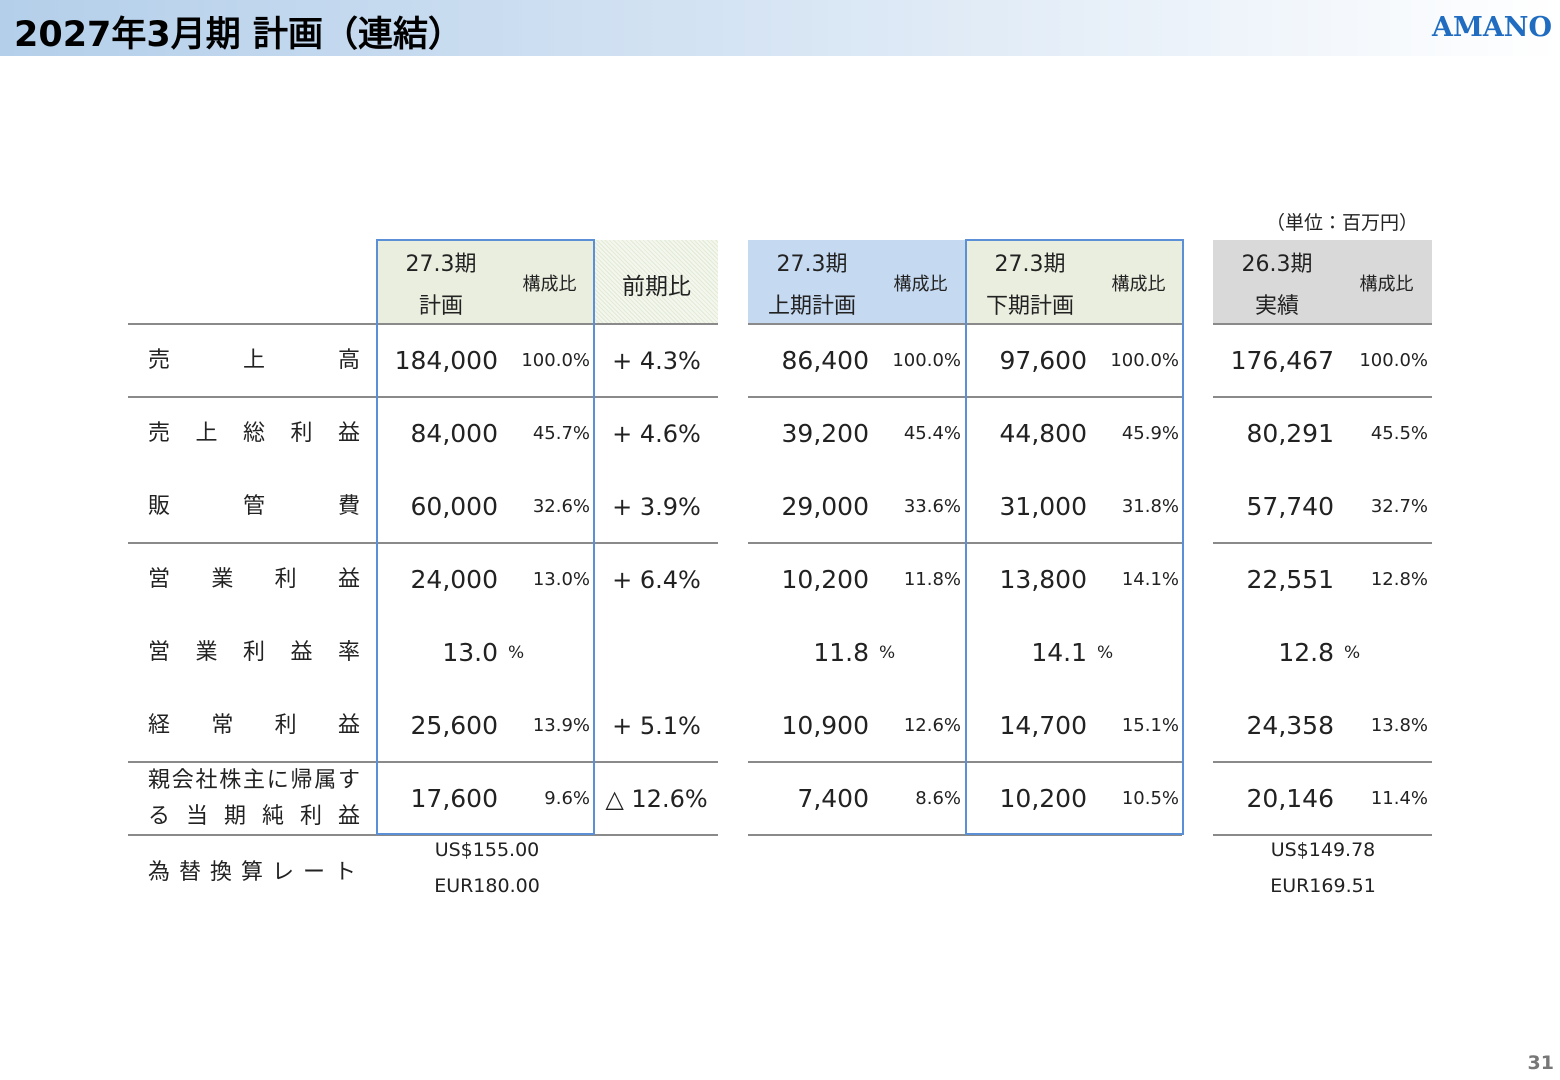  What do you see at coordinates (1150, 506) in the screenshot?
I see `cell-ratio: 31.8%` at bounding box center [1150, 506].